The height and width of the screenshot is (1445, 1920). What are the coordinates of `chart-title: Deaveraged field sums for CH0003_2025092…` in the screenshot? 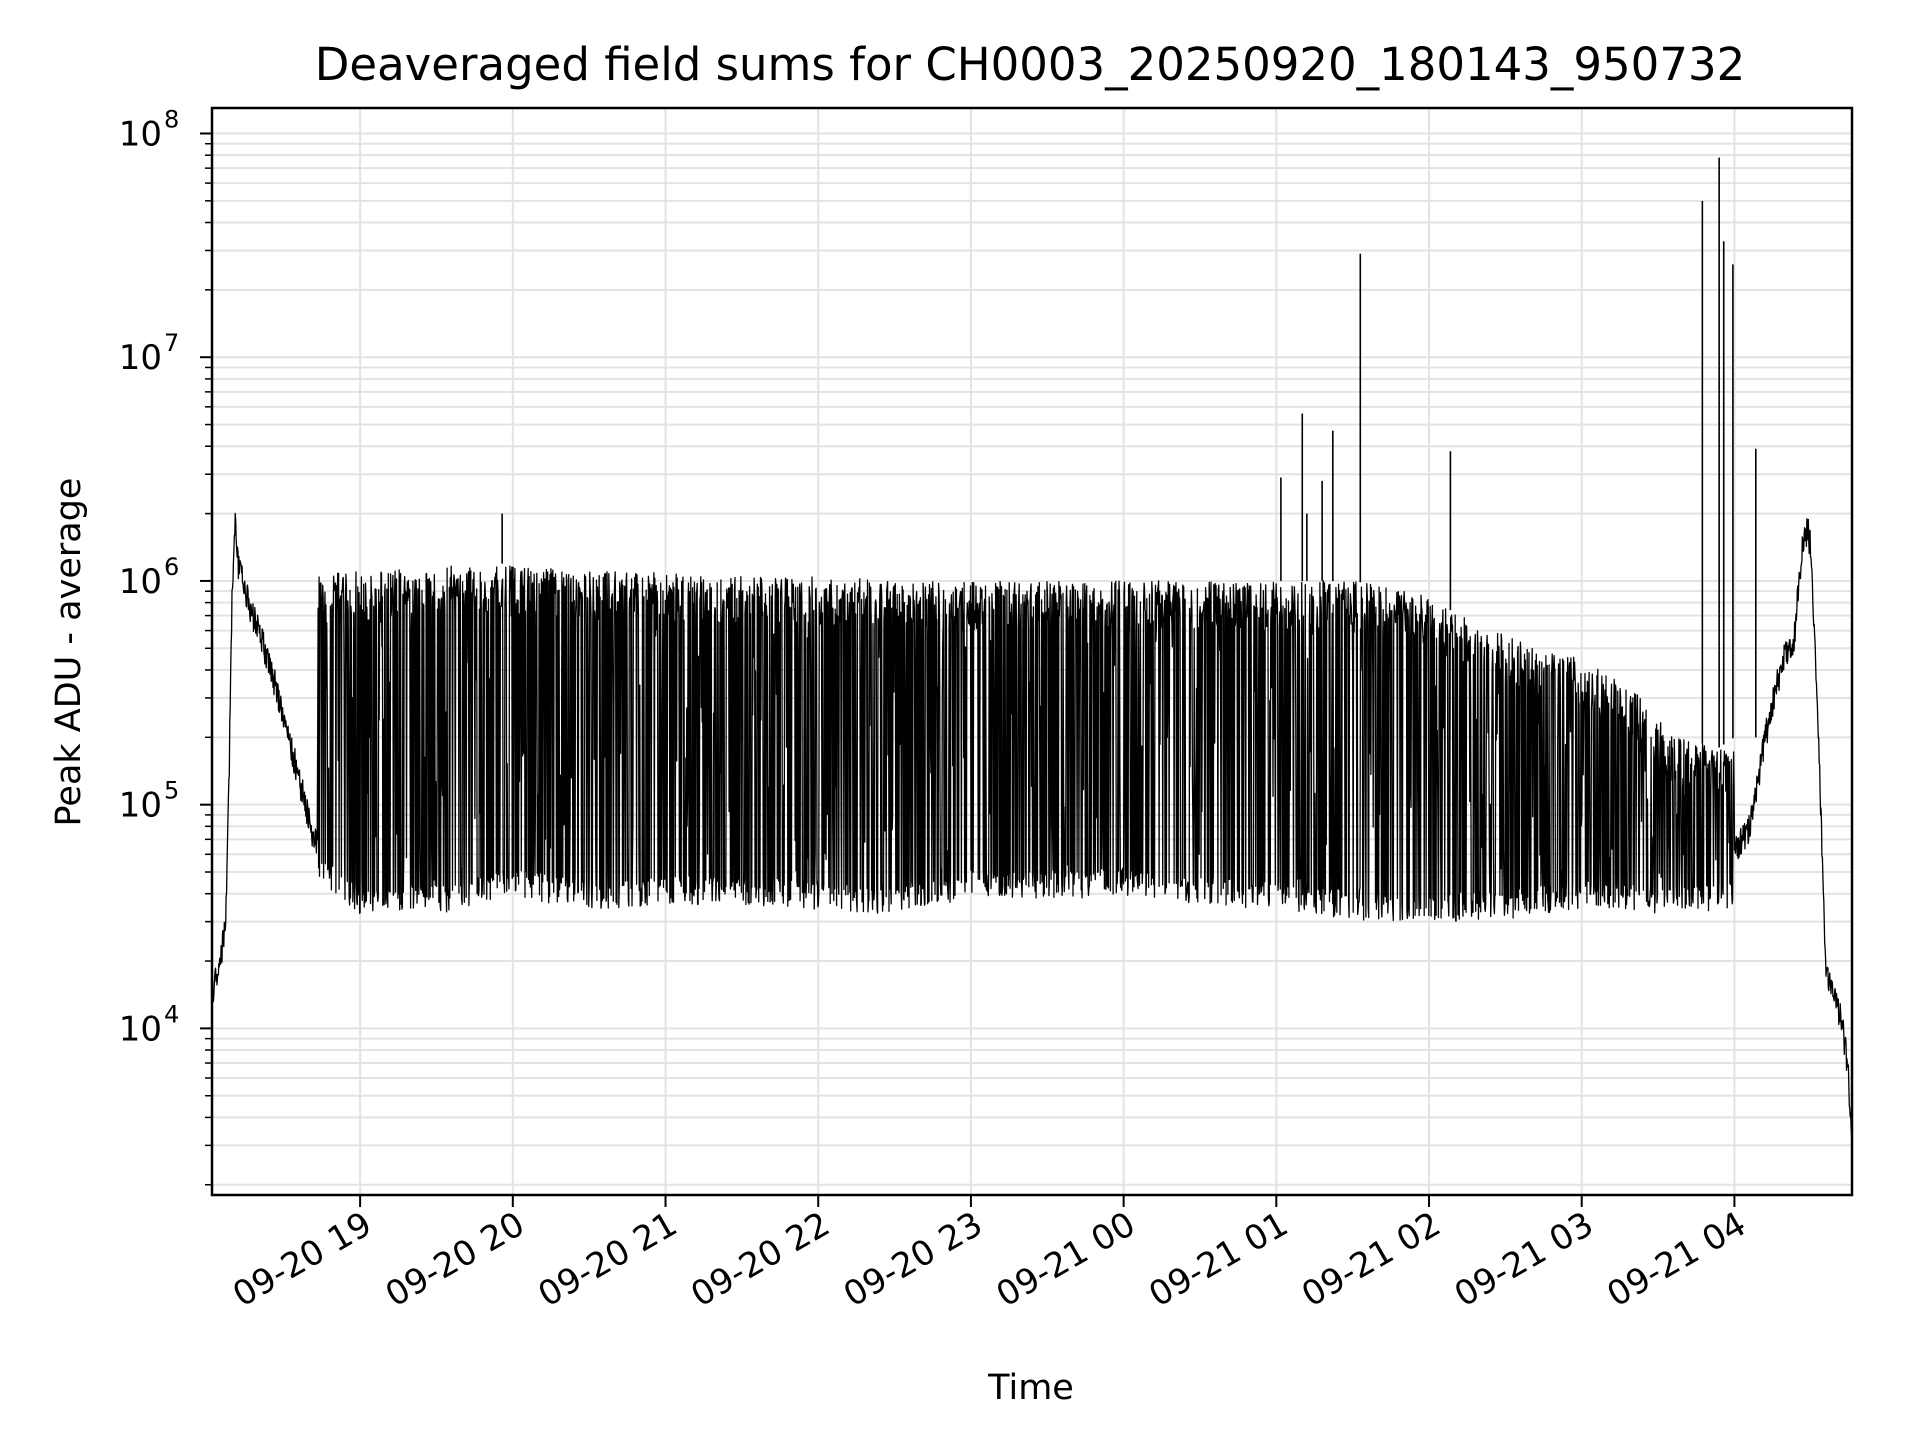 It's located at (1030, 64).